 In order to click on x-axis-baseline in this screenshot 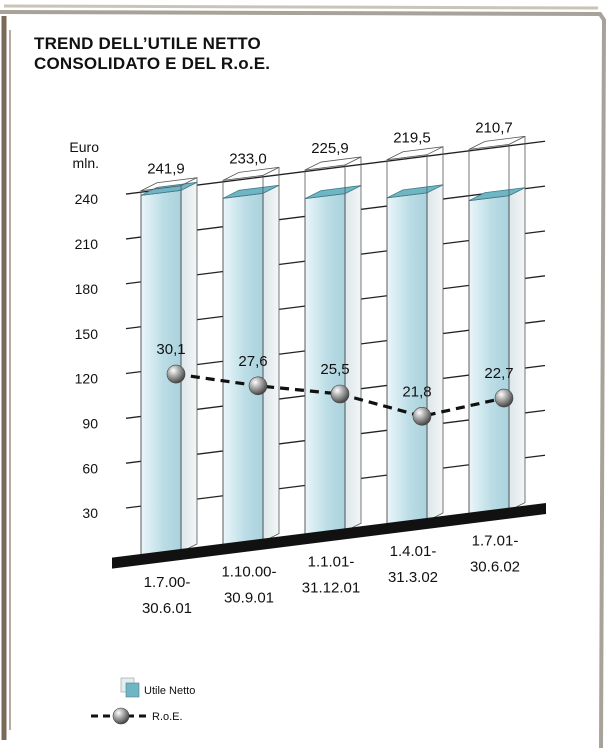, I will do `click(329, 535)`.